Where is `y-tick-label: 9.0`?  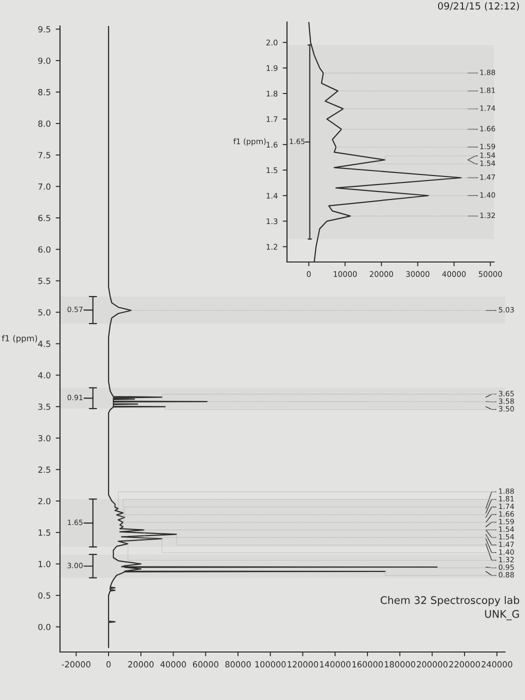
y-tick-label: 9.0 is located at coordinates (44, 61).